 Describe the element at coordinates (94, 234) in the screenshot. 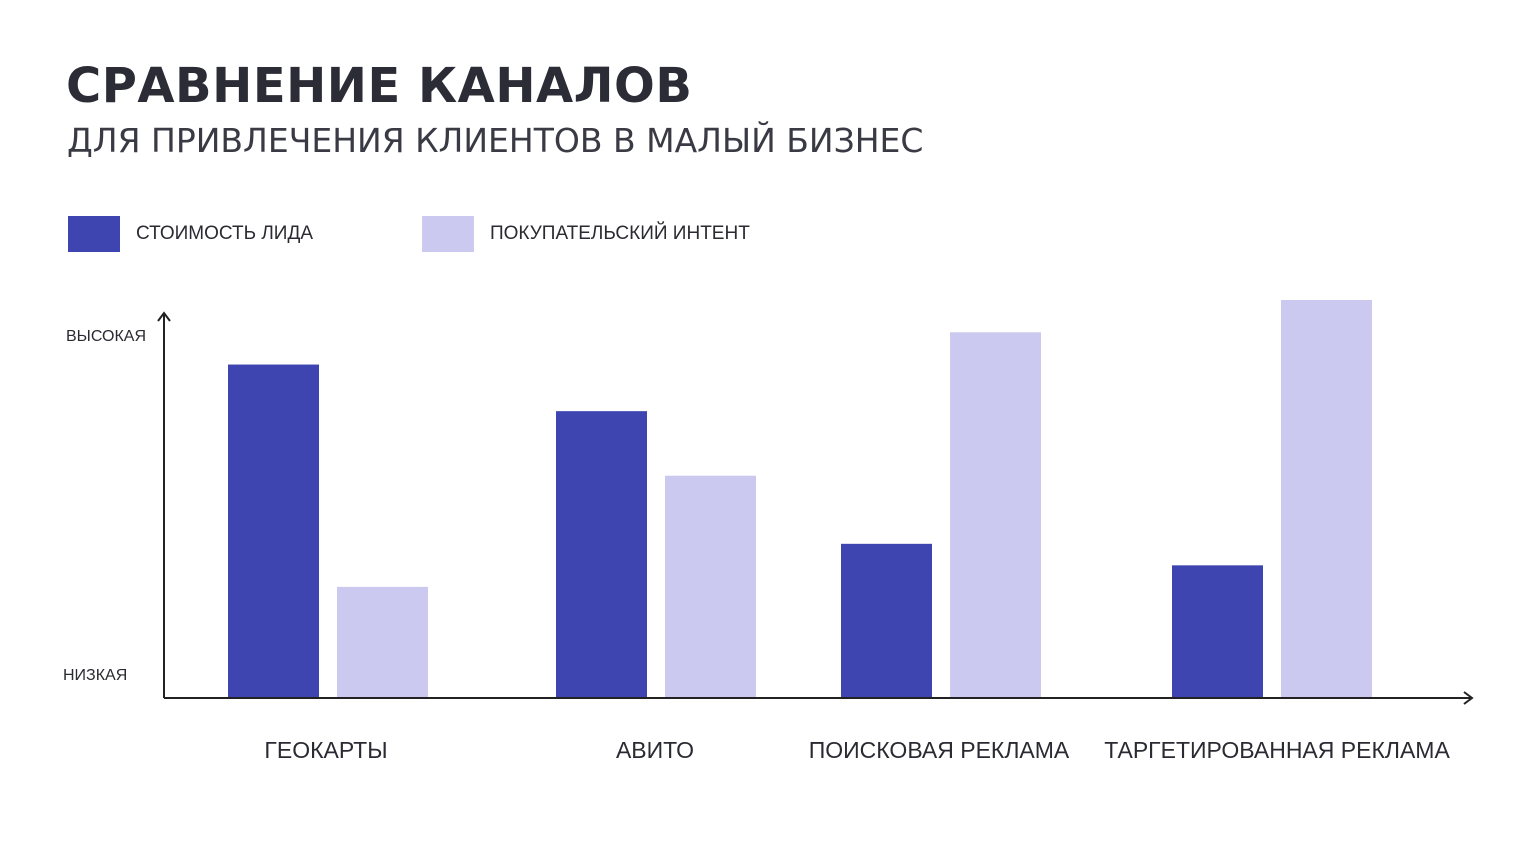

I see `legend-swatch-cost` at that location.